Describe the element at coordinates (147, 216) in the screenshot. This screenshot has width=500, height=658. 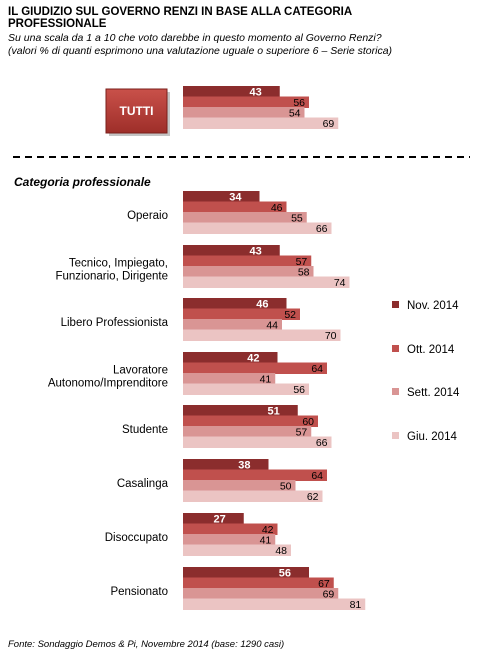
I see `category-label-1-0: Operaio` at that location.